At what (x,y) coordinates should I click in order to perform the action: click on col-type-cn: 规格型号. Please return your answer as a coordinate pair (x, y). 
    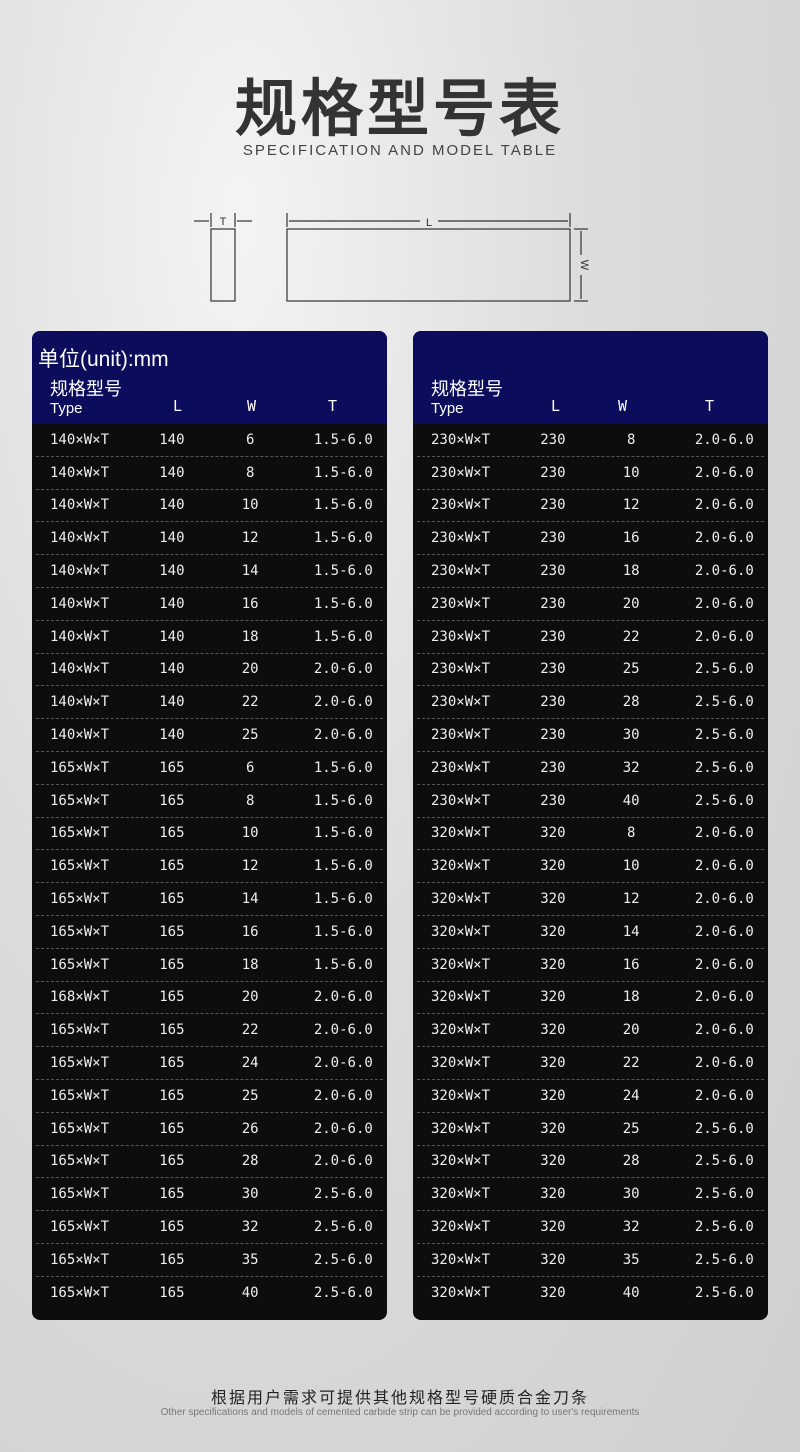
    Looking at the image, I should click on (467, 389).